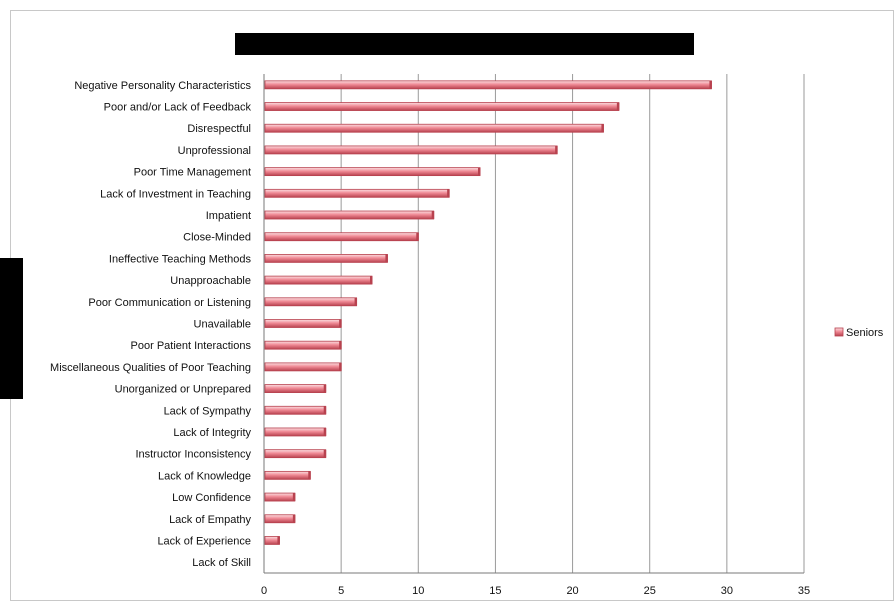  I want to click on category-label: Lack of Sympathy, so click(208, 411).